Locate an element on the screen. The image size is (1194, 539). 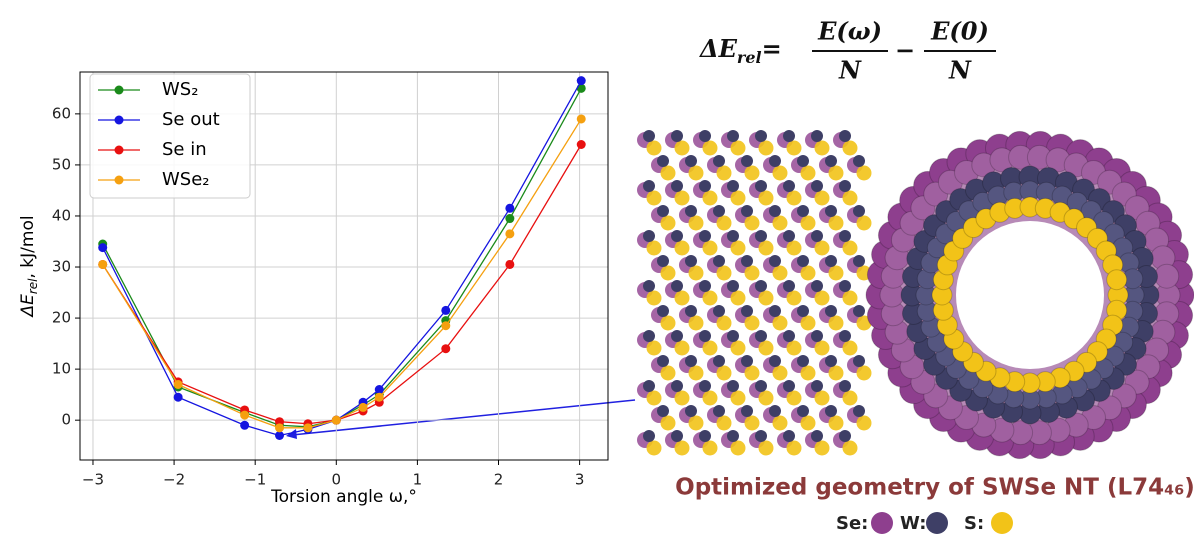
y-label-part: , kJ/mol is located at coordinates (28, 246).